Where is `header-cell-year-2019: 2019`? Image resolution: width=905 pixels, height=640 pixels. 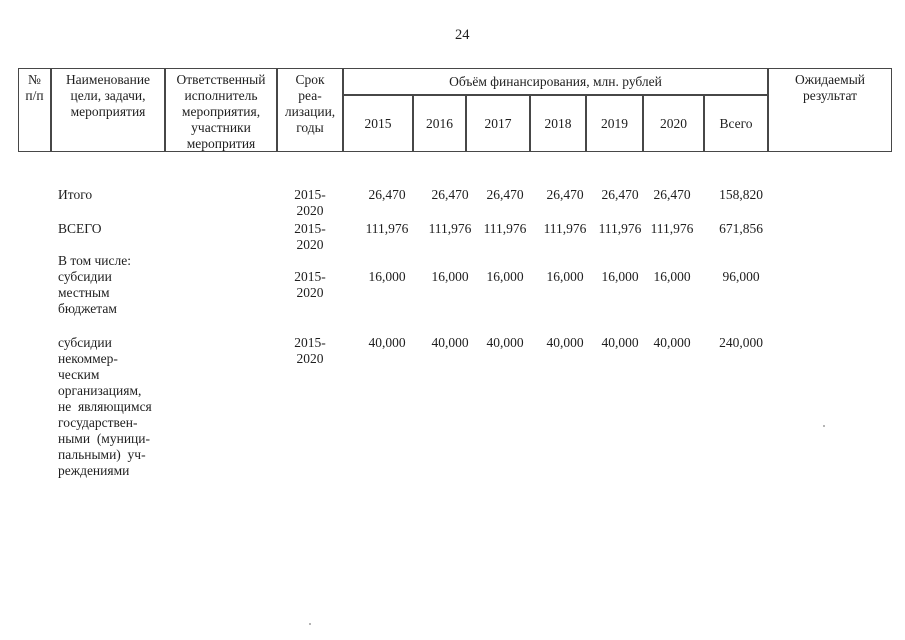 header-cell-year-2019: 2019 is located at coordinates (614, 123).